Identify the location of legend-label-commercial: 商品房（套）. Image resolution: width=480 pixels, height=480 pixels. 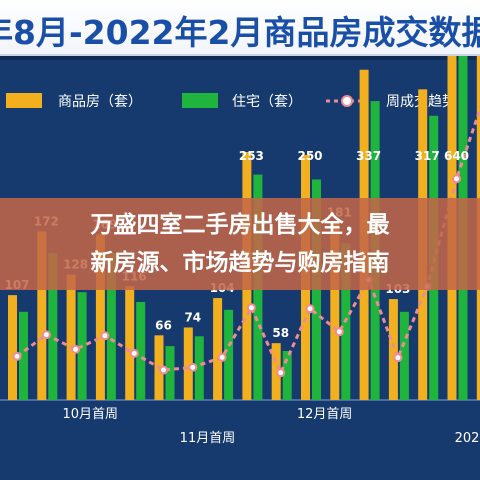
(100, 102).